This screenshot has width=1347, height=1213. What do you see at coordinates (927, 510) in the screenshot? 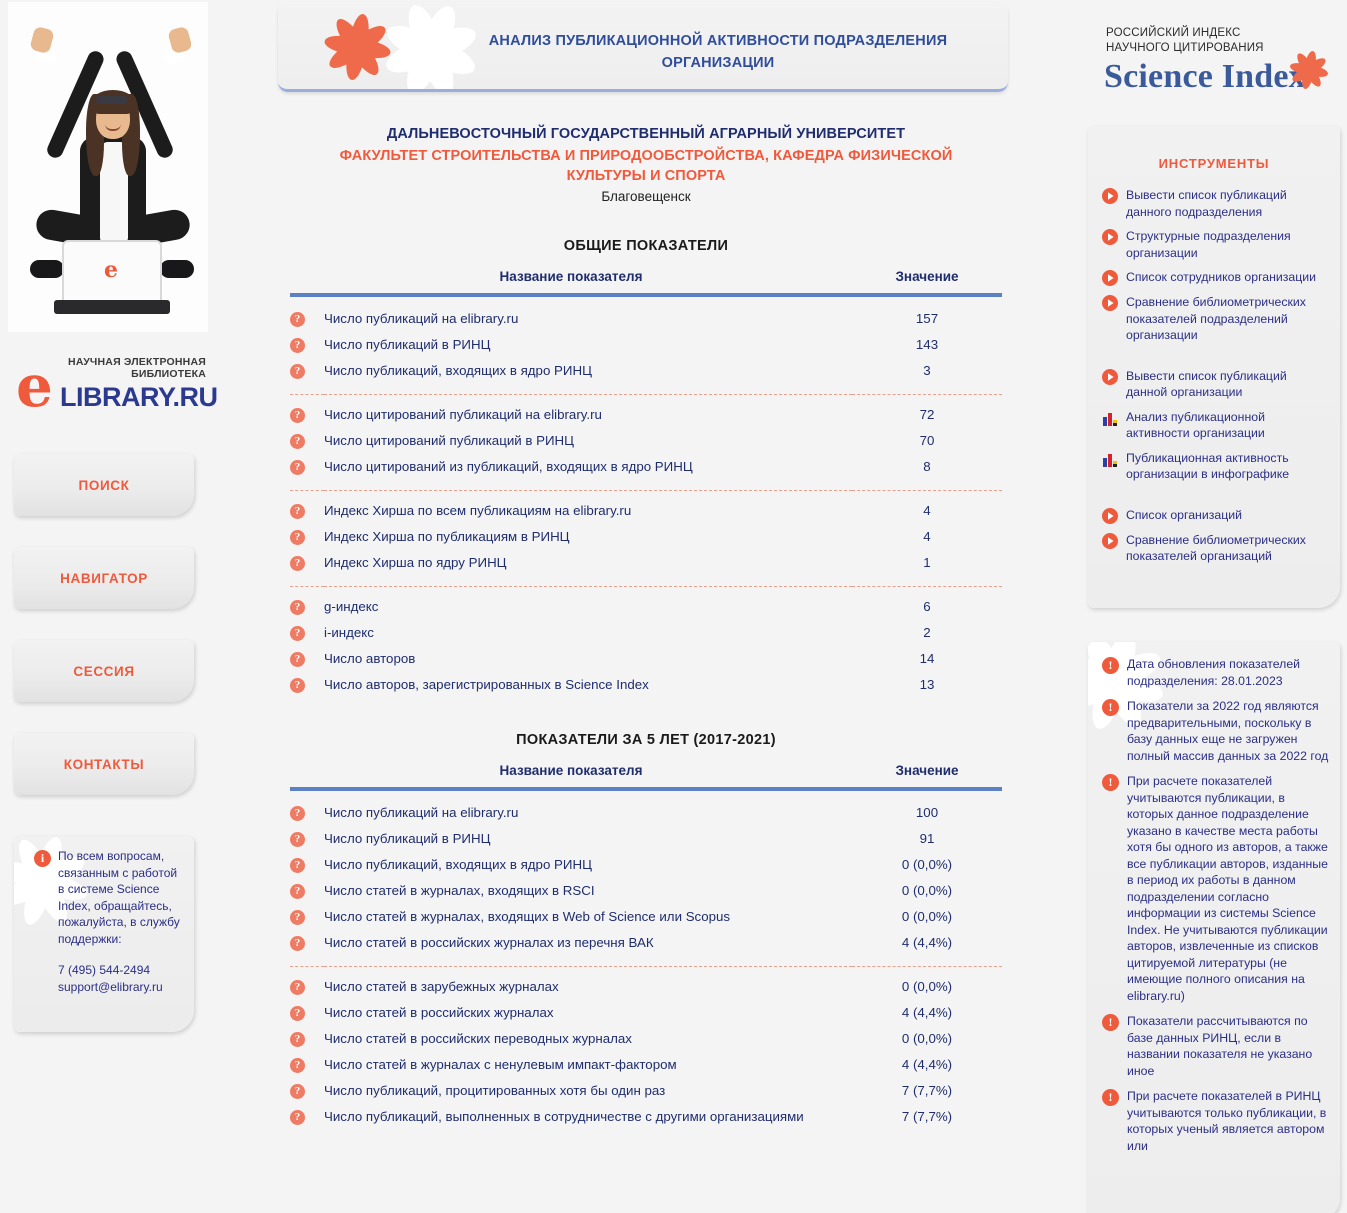
I see `metric-value: 4` at bounding box center [927, 510].